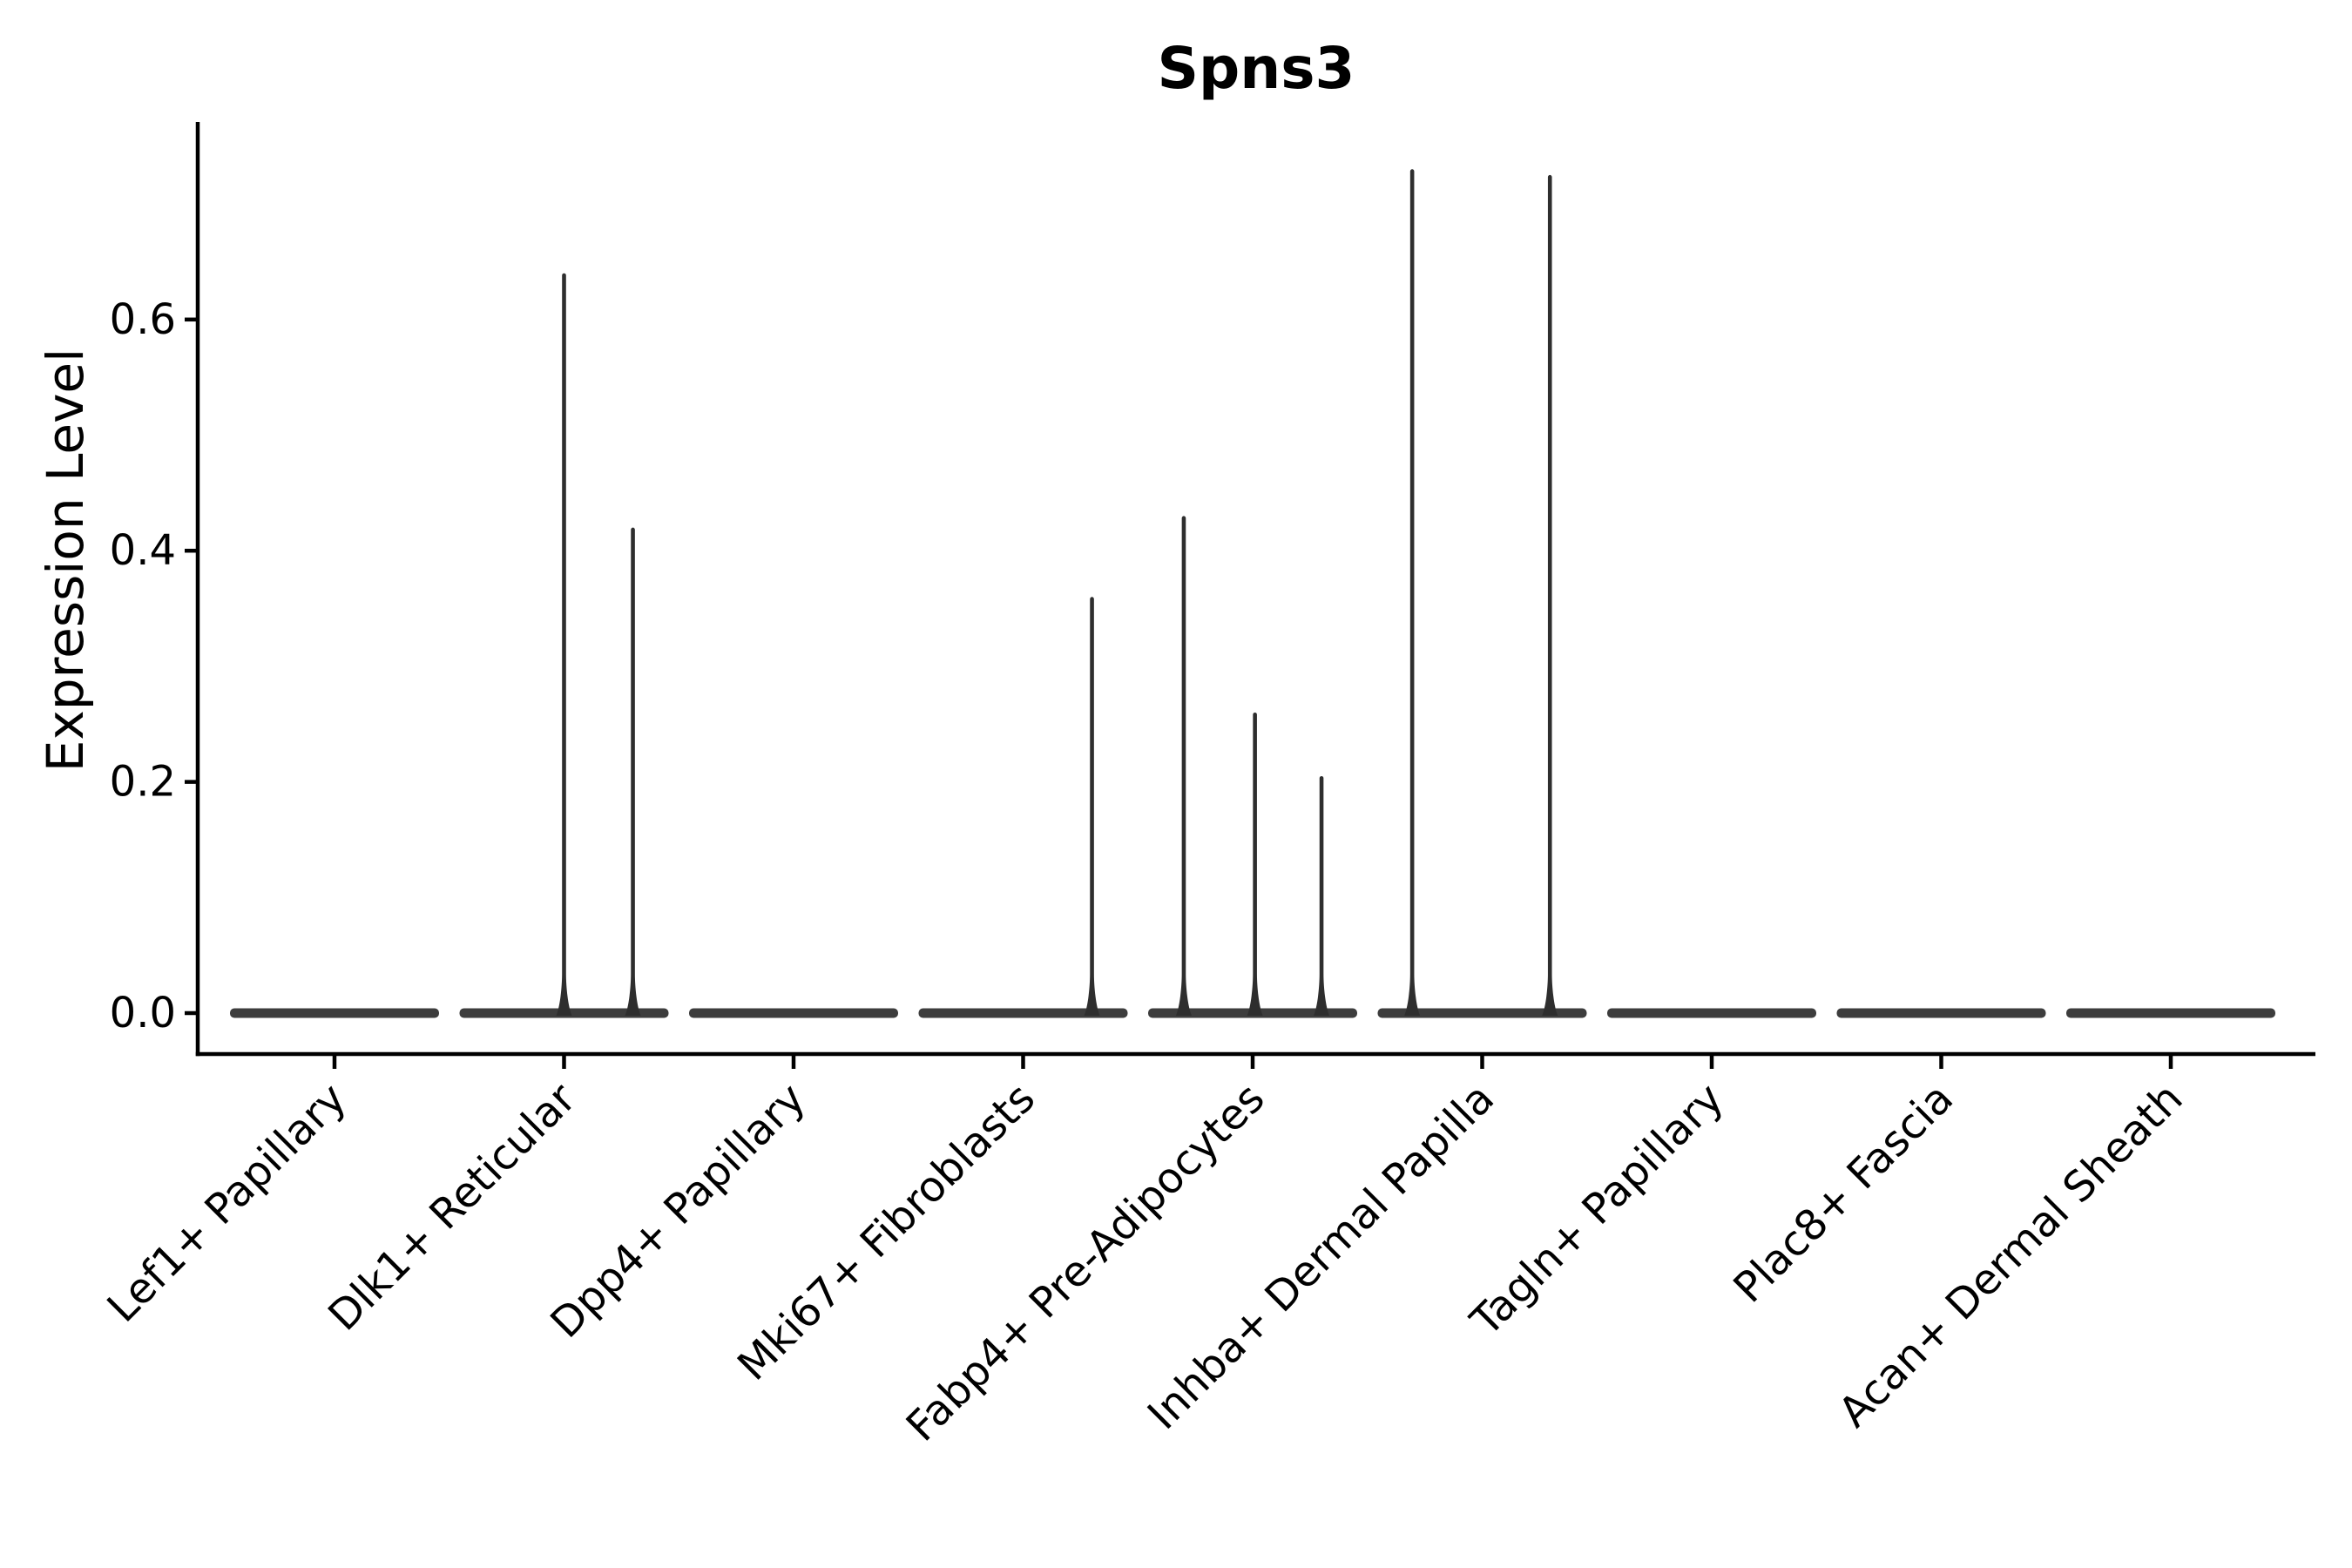 The width and height of the screenshot is (2352, 1568). What do you see at coordinates (677, 1211) in the screenshot?
I see `x-tick-label: Dpp4+ Papillary` at bounding box center [677, 1211].